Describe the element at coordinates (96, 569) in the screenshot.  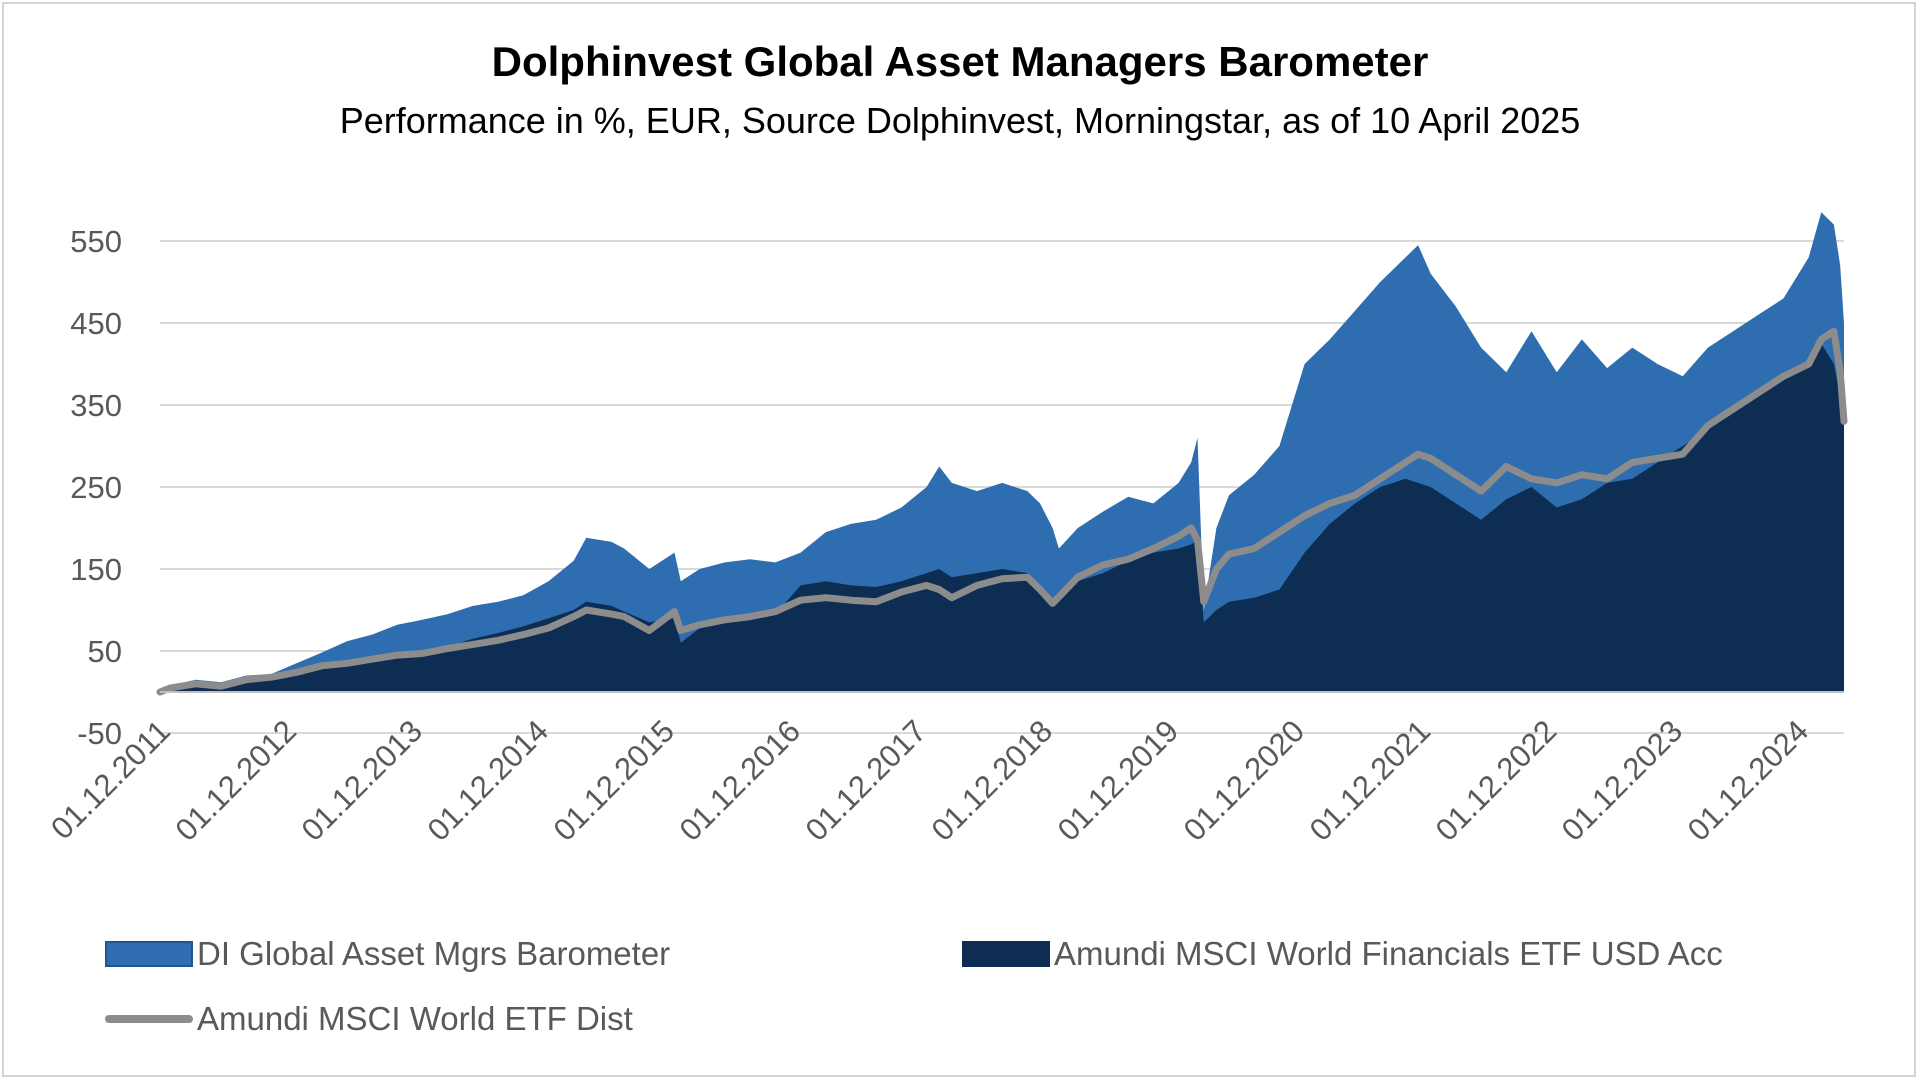
I see `y-tick-label-2: 150` at that location.